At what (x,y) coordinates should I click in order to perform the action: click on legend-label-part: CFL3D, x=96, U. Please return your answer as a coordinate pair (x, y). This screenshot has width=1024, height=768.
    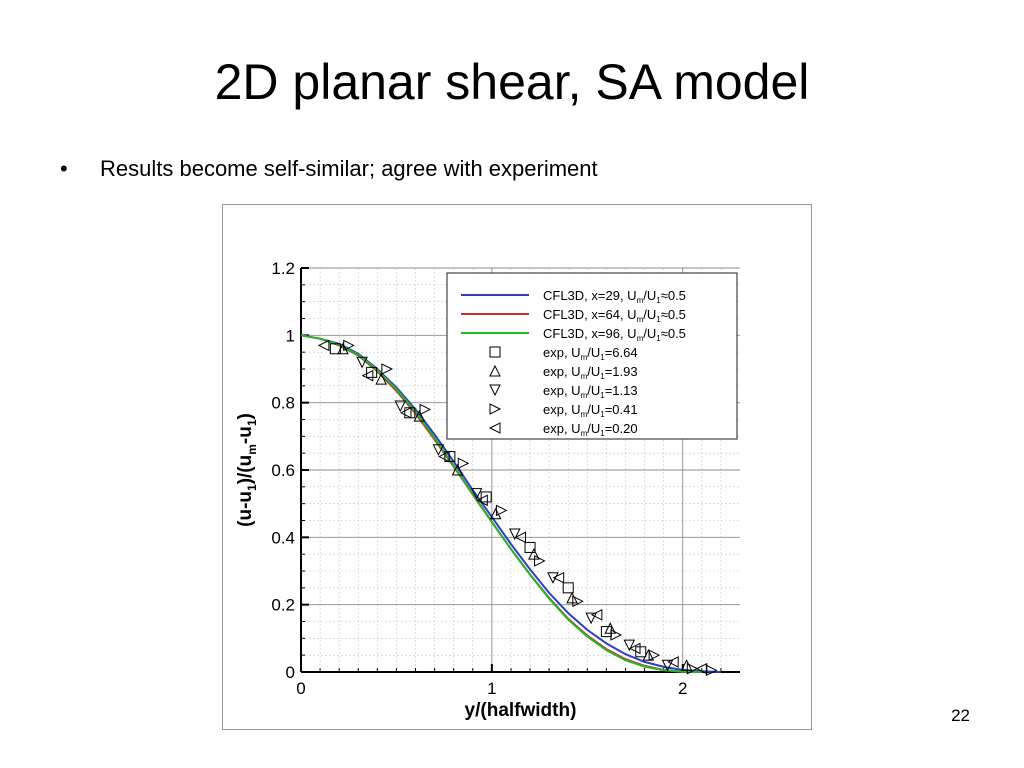
    Looking at the image, I should click on (590, 333).